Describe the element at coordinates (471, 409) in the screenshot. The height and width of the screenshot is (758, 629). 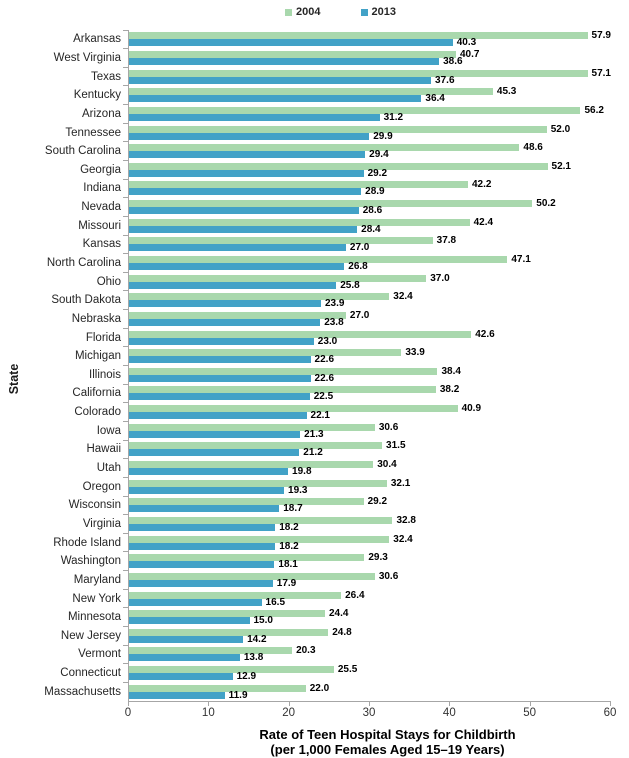
I see `value-label-2004: 40.9` at that location.